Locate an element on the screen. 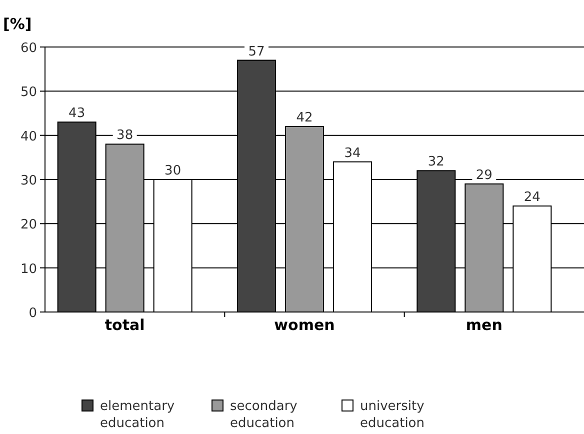 This screenshot has height=434, width=584. legend-label: secondary education is located at coordinates (264, 415).